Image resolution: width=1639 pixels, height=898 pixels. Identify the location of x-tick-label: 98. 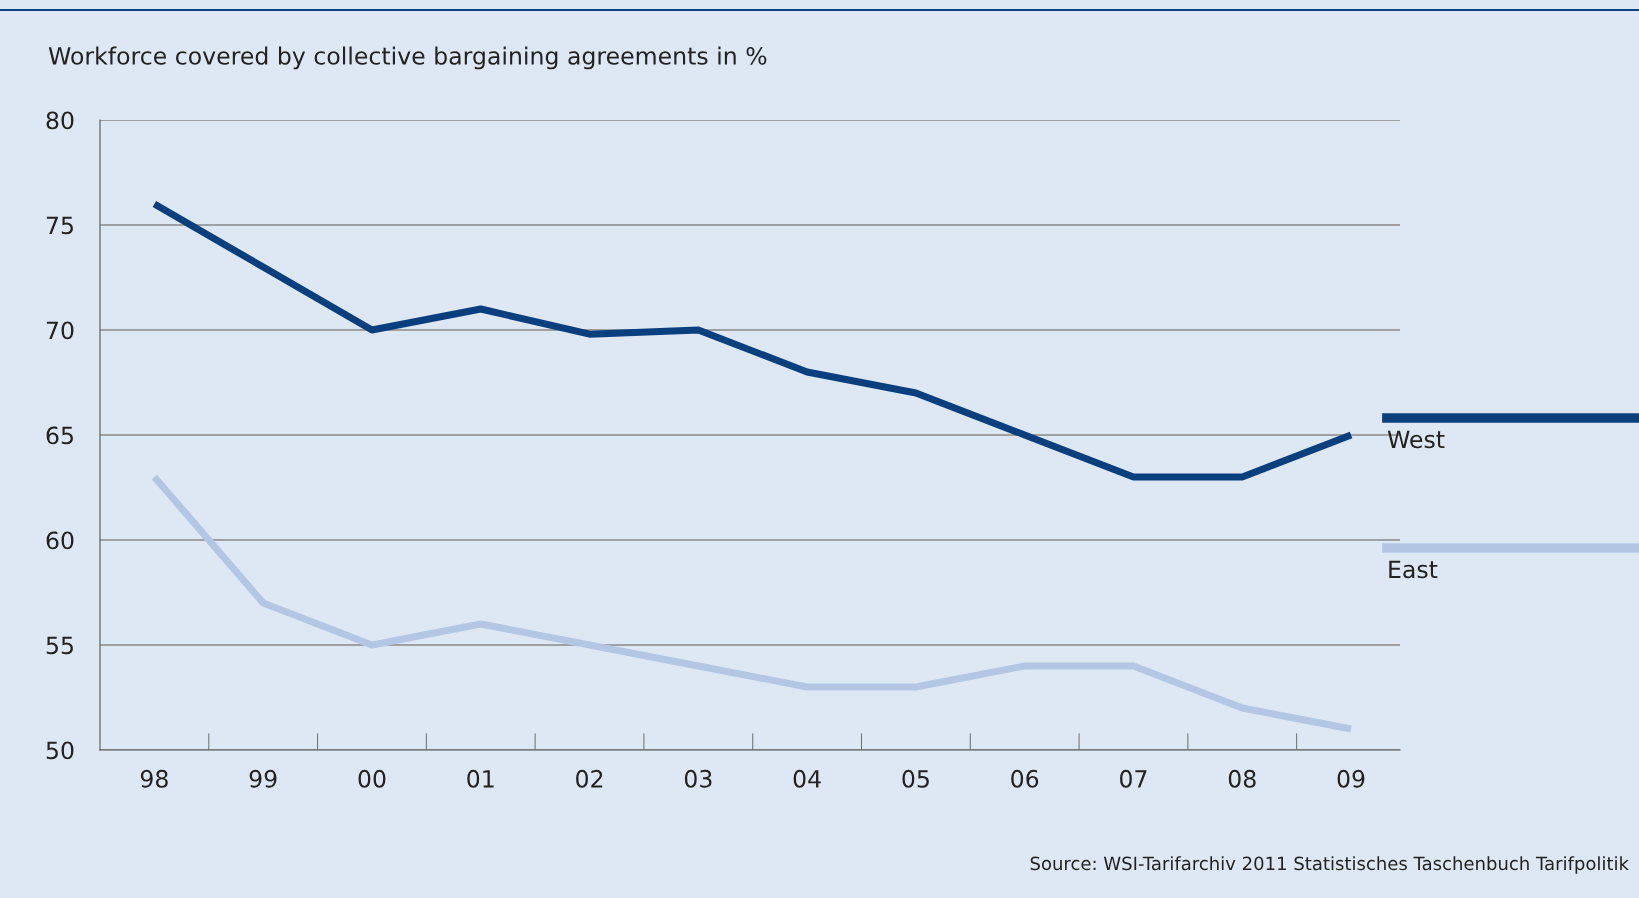
(154, 778).